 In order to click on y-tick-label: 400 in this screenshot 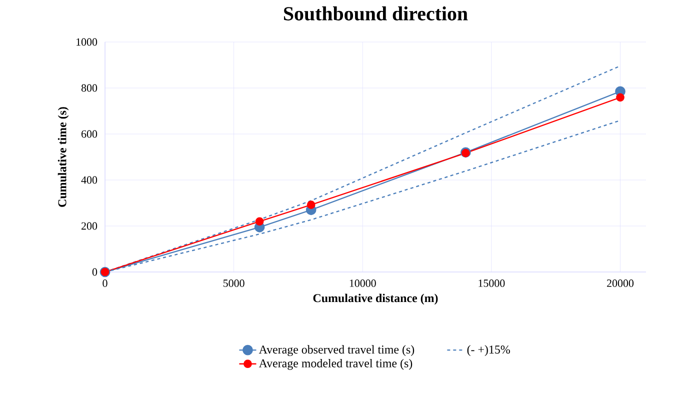, I will do `click(89, 180)`.